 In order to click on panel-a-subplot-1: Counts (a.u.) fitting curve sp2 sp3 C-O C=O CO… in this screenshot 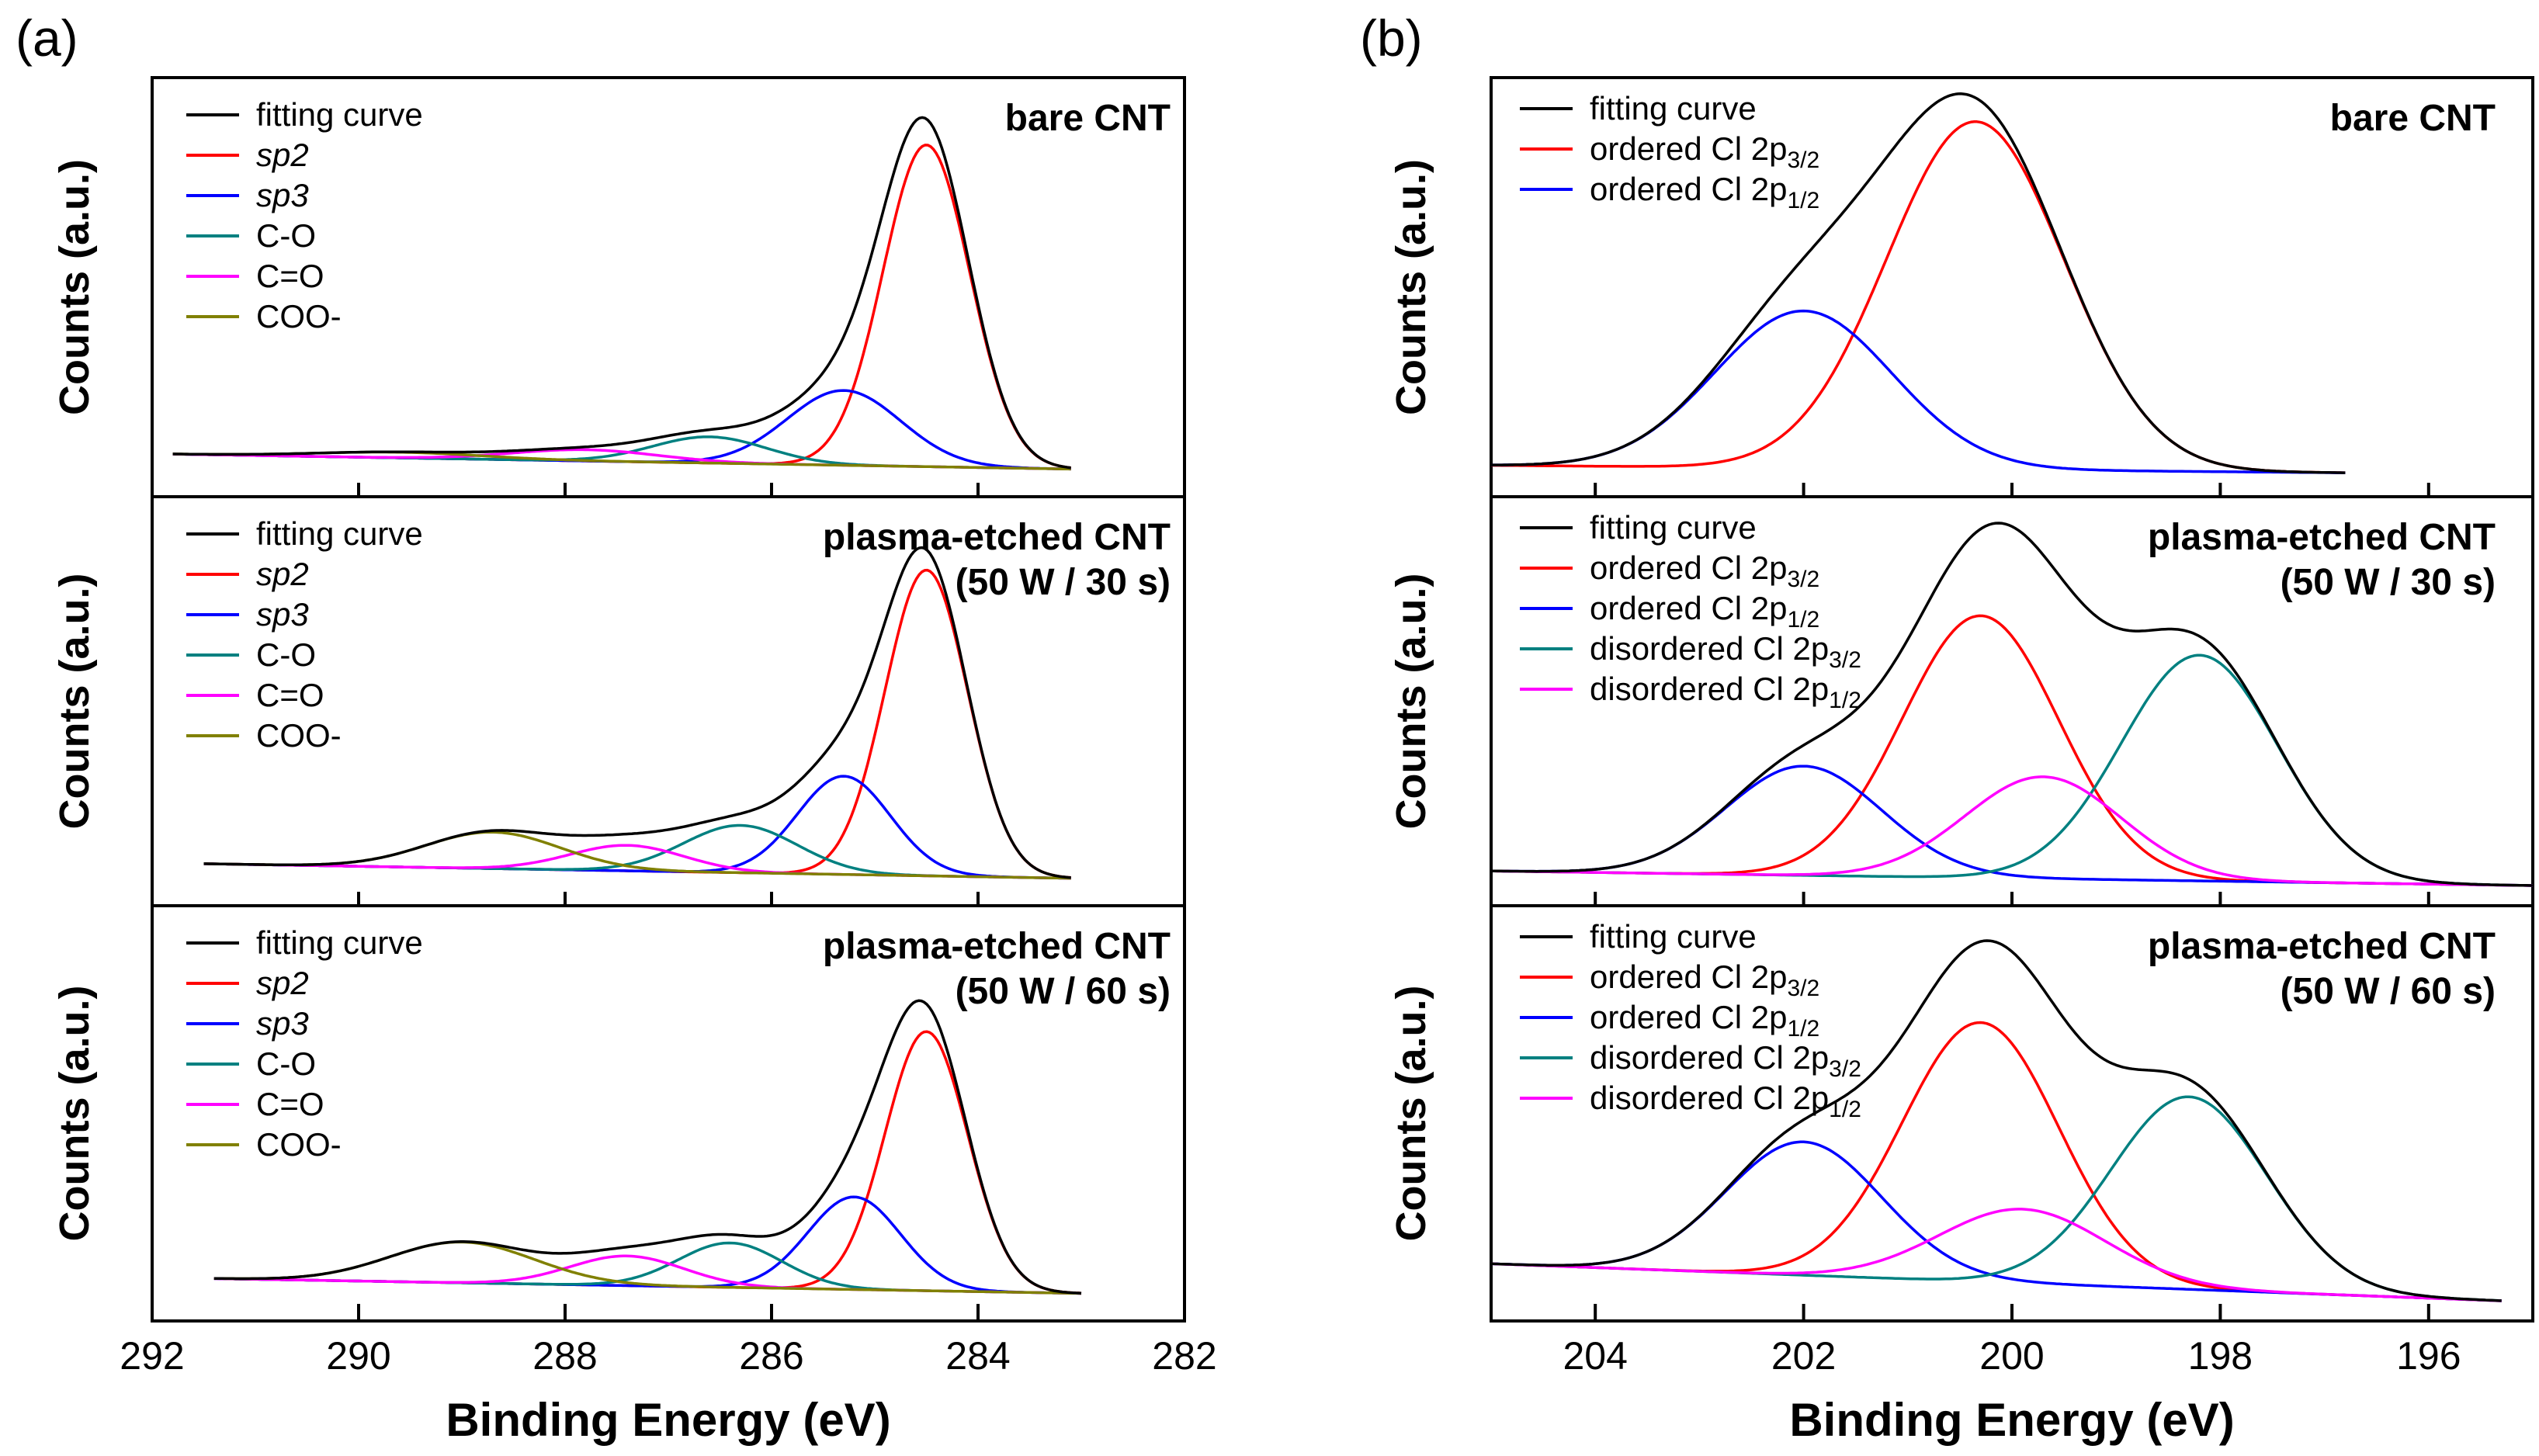, I will do `click(611, 284)`.